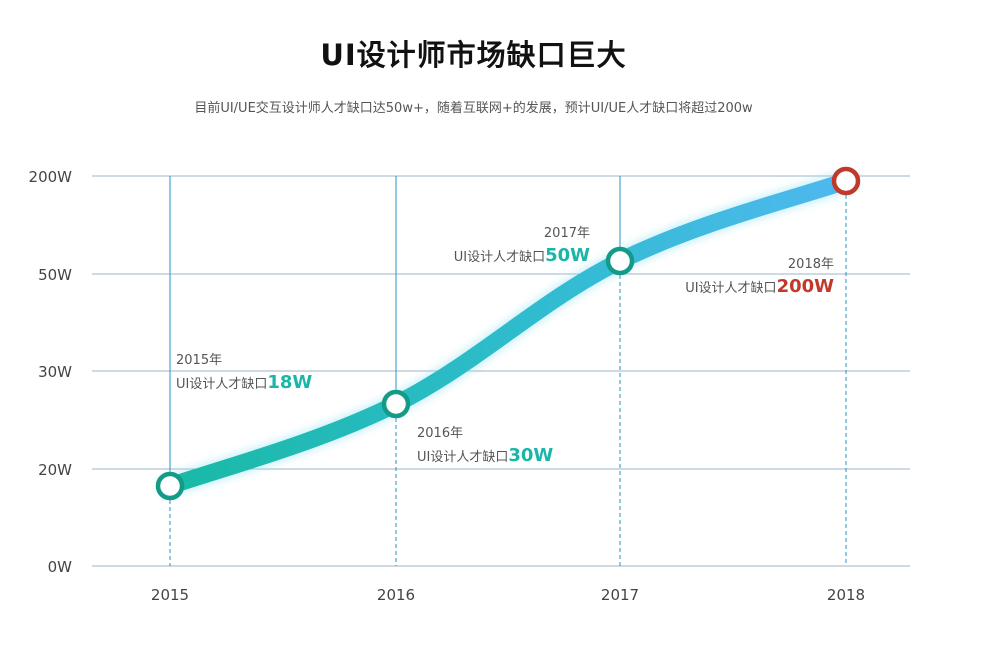 The height and width of the screenshot is (653, 987). What do you see at coordinates (846, 595) in the screenshot?
I see `x-tick-label: 2018` at bounding box center [846, 595].